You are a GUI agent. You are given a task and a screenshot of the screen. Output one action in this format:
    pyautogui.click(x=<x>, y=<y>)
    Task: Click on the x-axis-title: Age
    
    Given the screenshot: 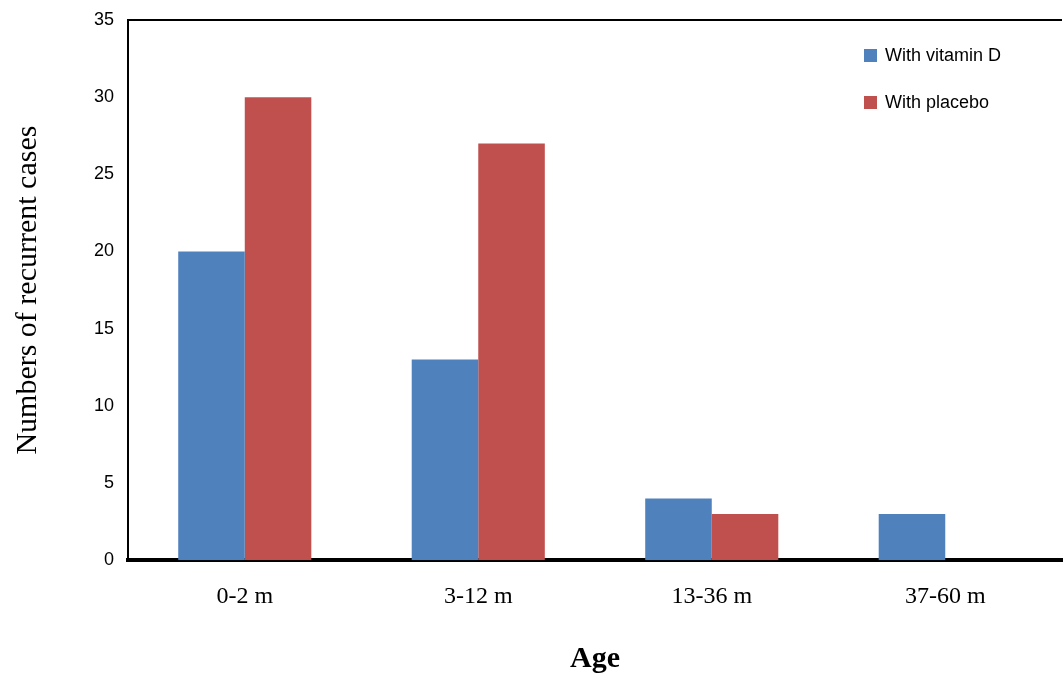 What is the action you would take?
    pyautogui.click(x=595, y=656)
    